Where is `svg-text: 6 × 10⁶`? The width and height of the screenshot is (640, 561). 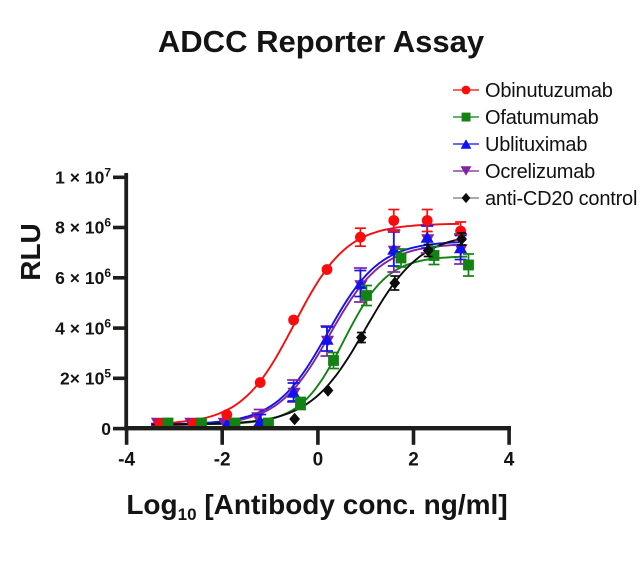
svg-text: 6 × 10⁶ is located at coordinates (83, 277).